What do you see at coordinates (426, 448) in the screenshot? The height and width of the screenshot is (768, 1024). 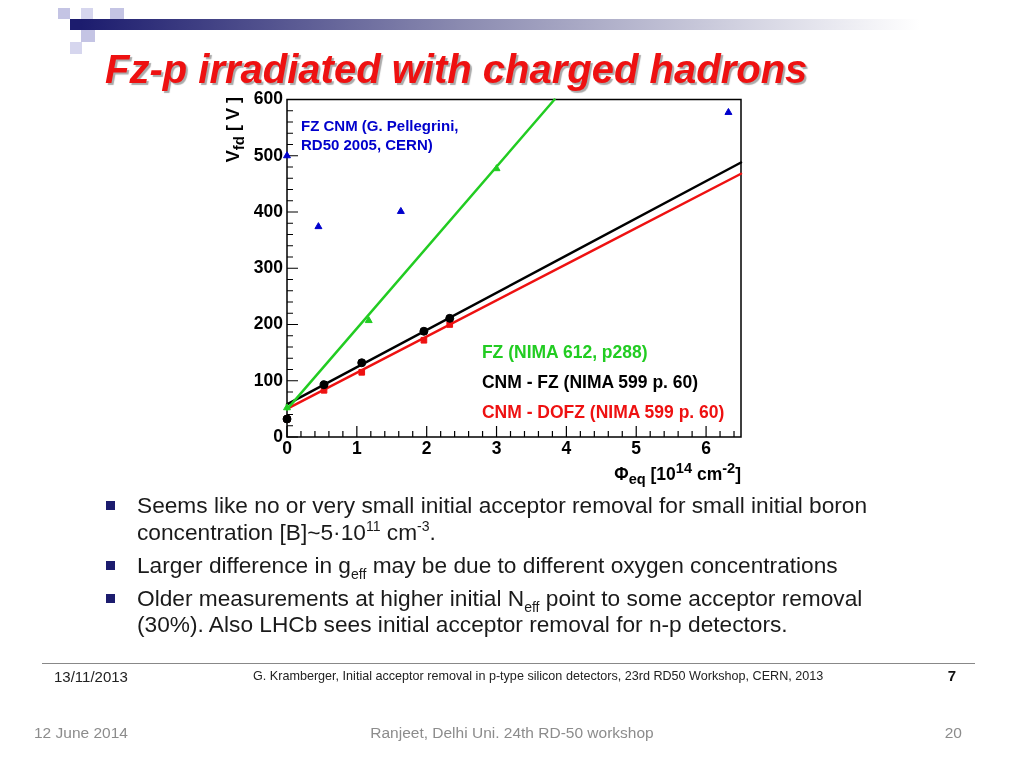 I see `x-tick-label: 2` at bounding box center [426, 448].